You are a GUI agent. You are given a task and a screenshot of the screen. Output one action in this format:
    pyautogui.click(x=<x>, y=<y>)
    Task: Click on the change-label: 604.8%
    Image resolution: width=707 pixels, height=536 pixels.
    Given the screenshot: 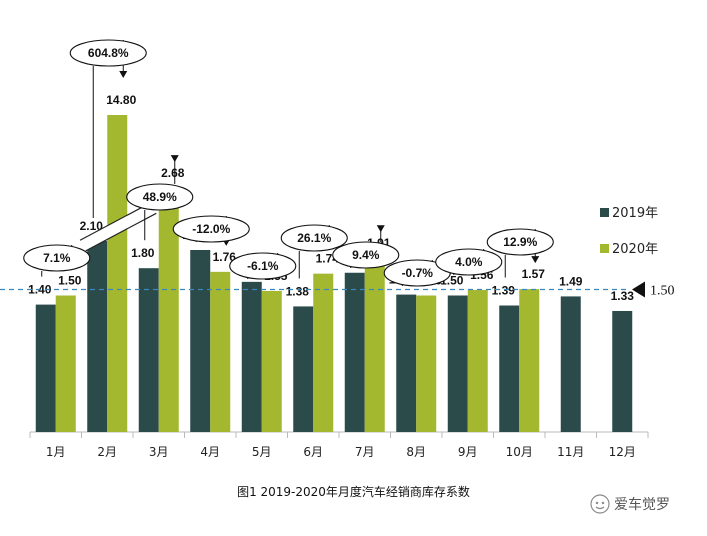 What is the action you would take?
    pyautogui.click(x=108, y=53)
    